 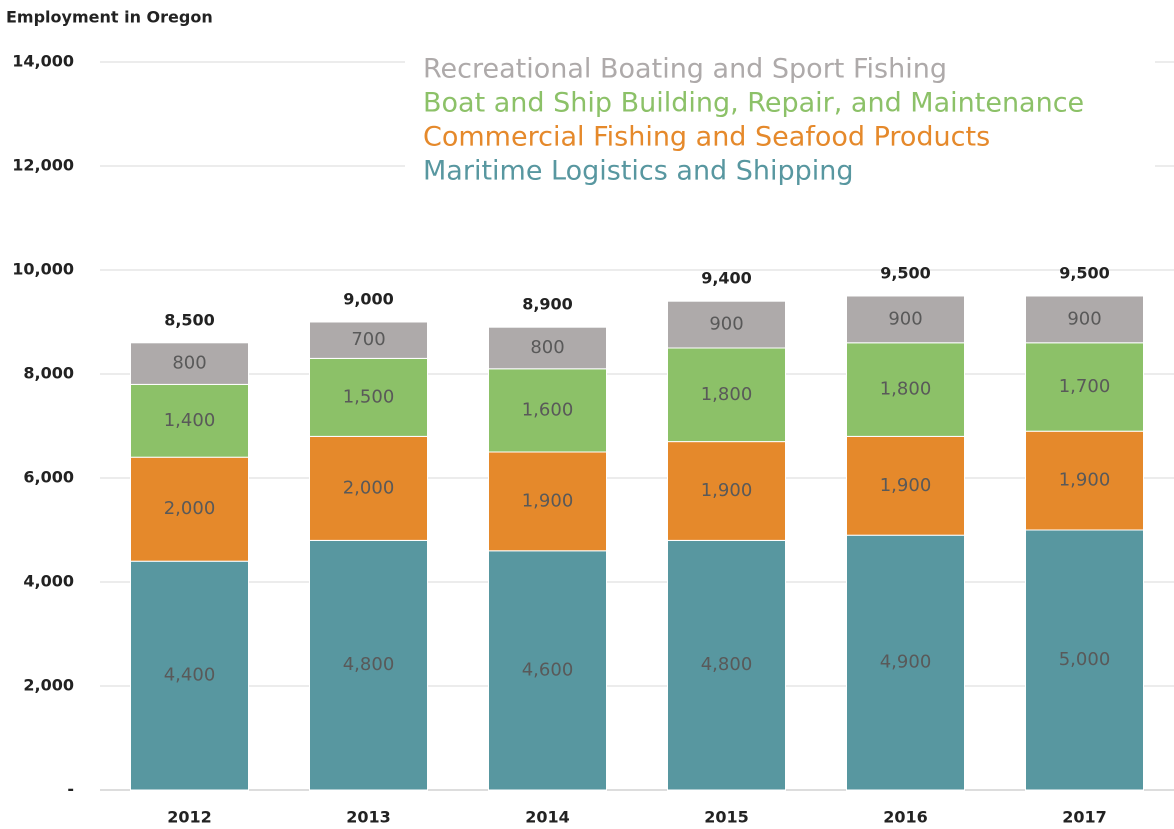 What do you see at coordinates (547, 817) in the screenshot?
I see `x-tick-label: 2014` at bounding box center [547, 817].